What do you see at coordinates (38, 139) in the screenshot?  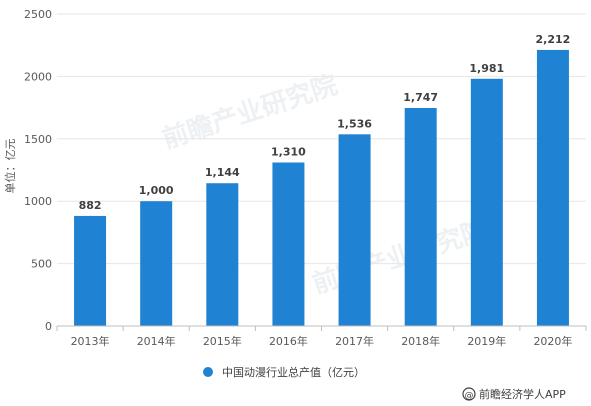 I see `y-tick-label: 1500` at bounding box center [38, 139].